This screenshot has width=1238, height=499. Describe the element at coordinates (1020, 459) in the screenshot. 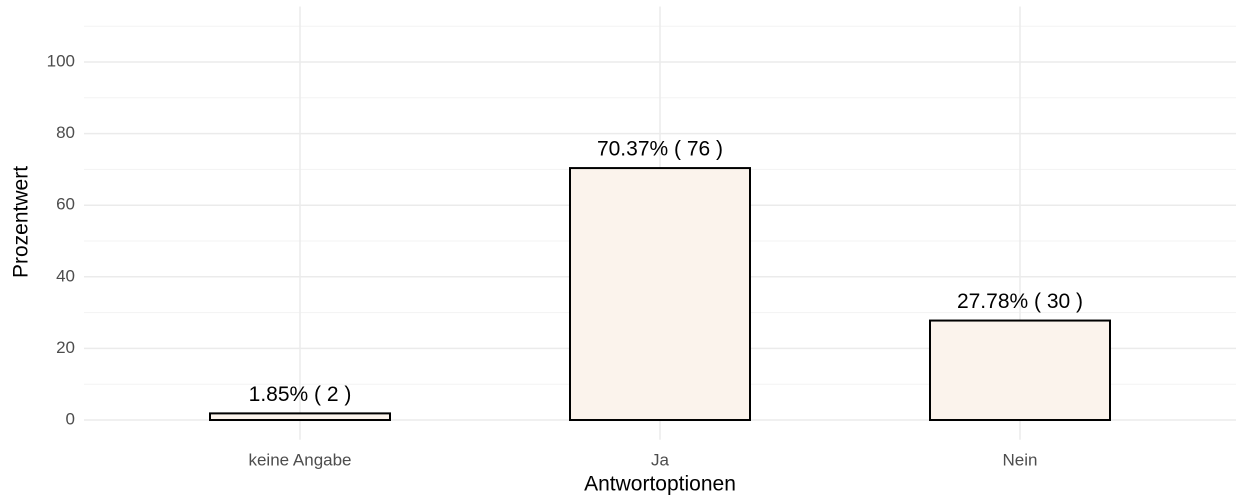

I see `x-tick-label: Nein` at that location.